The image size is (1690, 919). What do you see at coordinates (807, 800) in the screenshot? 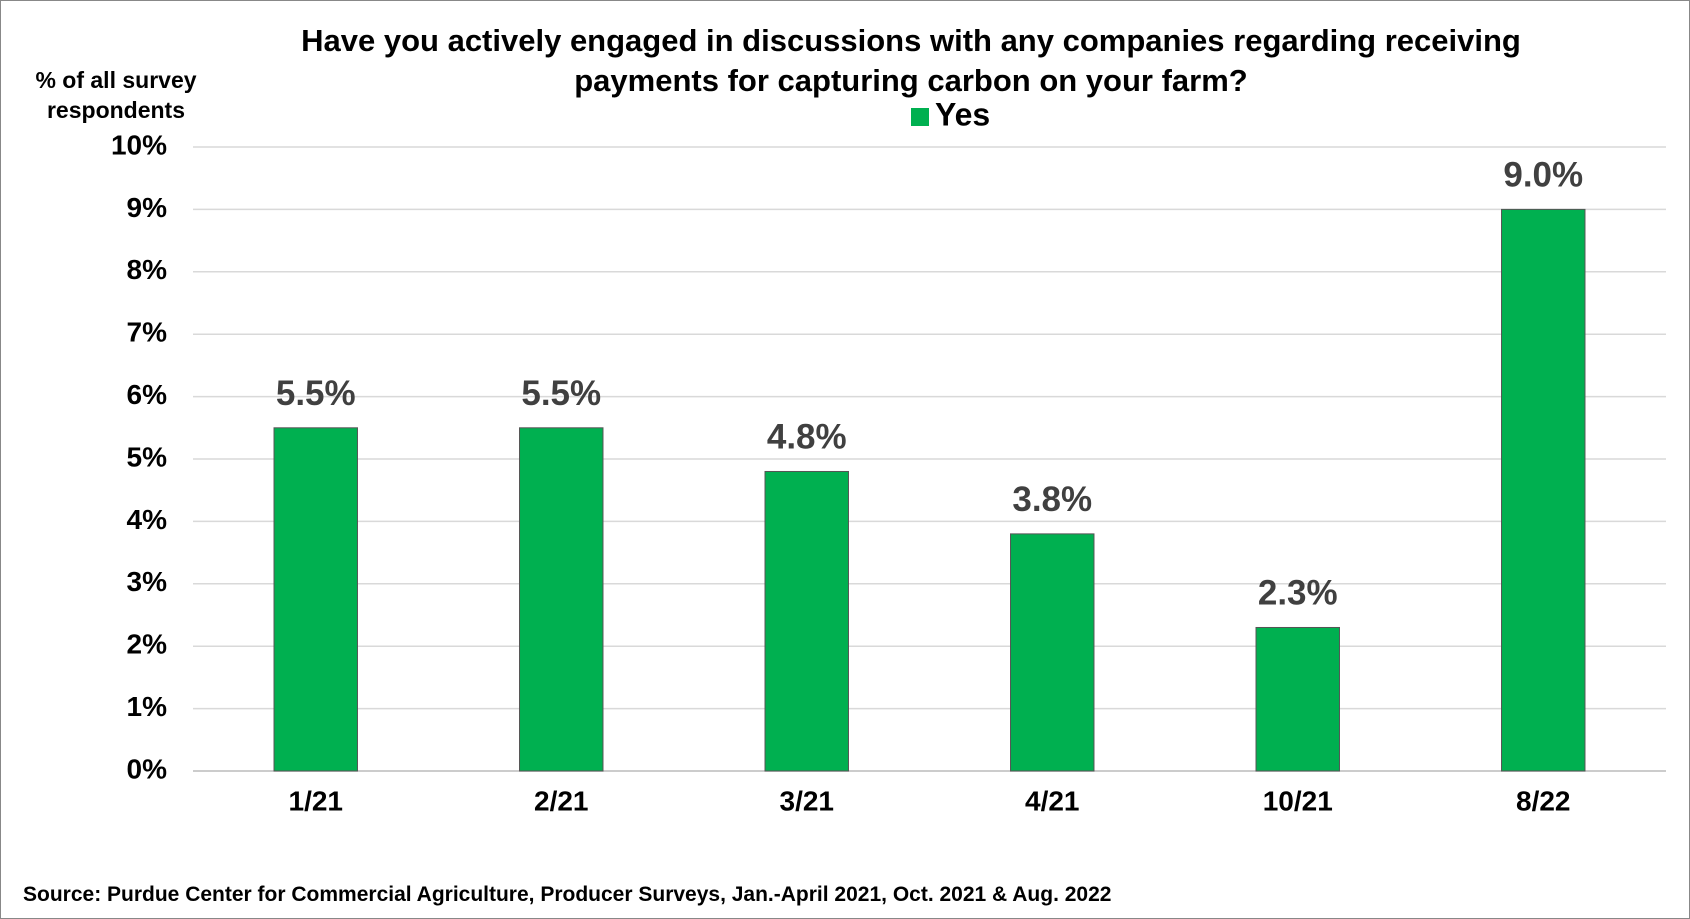
I see `x-tick-label: 3/21` at bounding box center [807, 800].